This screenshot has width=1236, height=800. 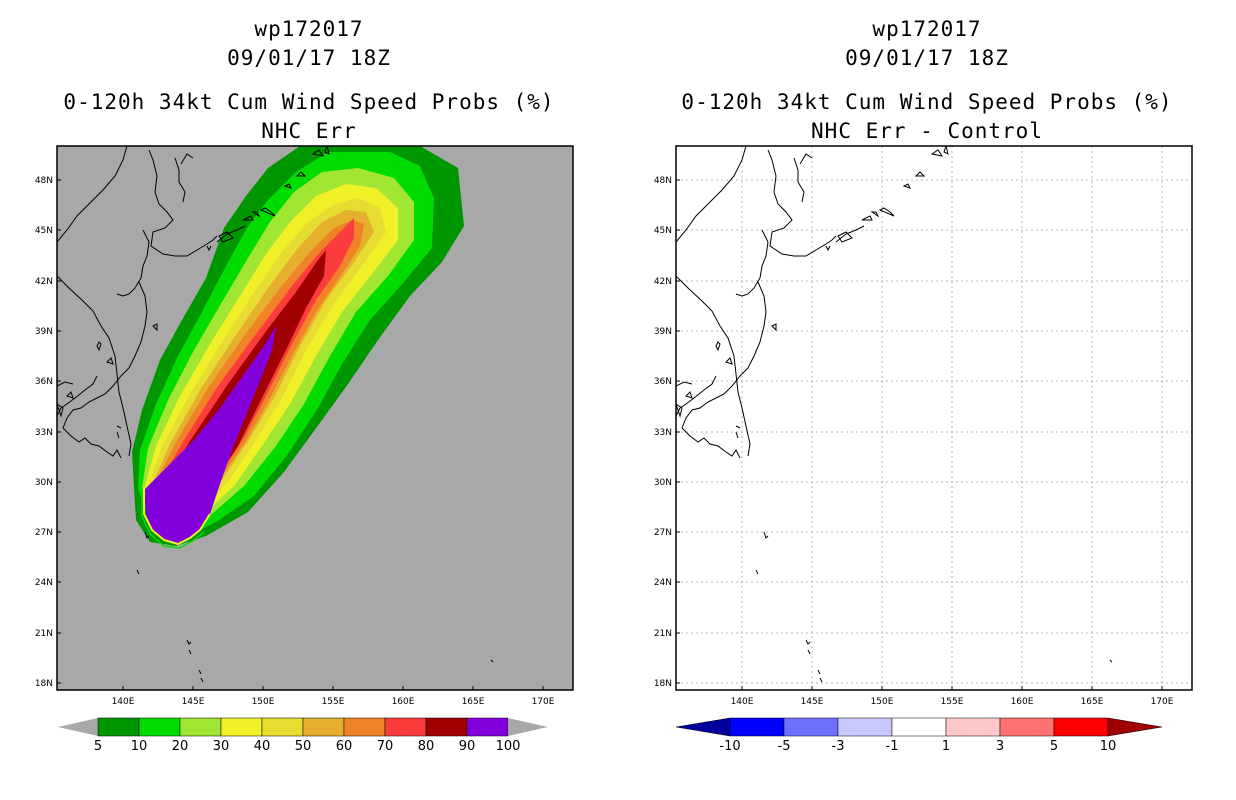 I want to click on colorbar-label: -5, so click(x=784, y=746).